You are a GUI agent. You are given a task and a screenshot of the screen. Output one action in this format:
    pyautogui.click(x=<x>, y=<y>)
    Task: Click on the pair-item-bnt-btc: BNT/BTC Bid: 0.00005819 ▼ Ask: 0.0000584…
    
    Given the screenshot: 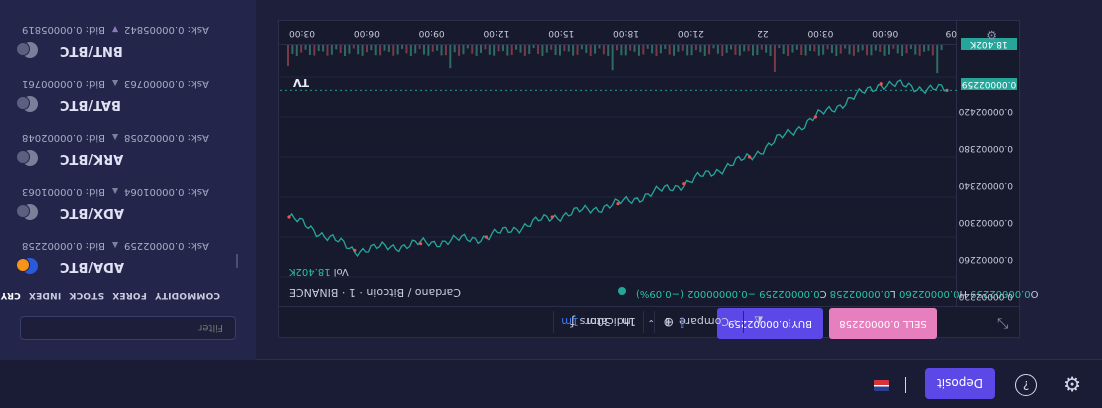 What is the action you would take?
    pyautogui.click(x=128, y=35)
    